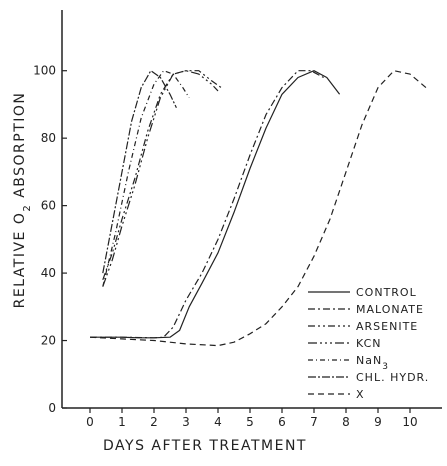  Describe the element at coordinates (154, 422) in the screenshot. I see `x-tick-label: 2` at that location.